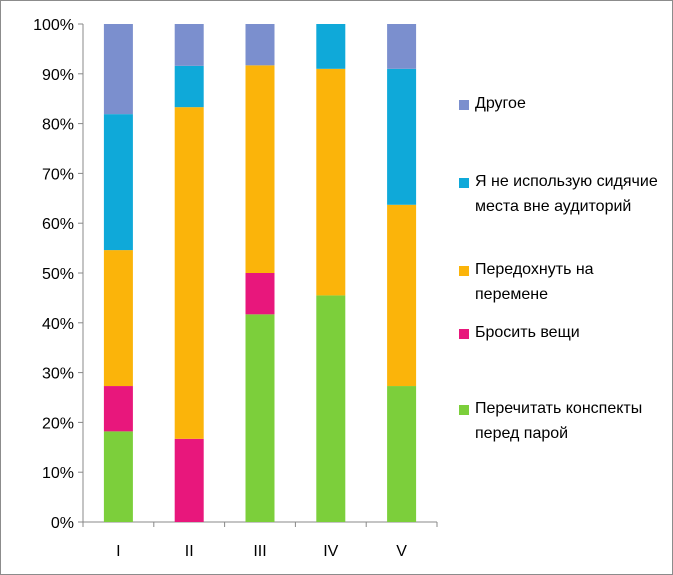  I want to click on x-tick-label: II, so click(189, 551).